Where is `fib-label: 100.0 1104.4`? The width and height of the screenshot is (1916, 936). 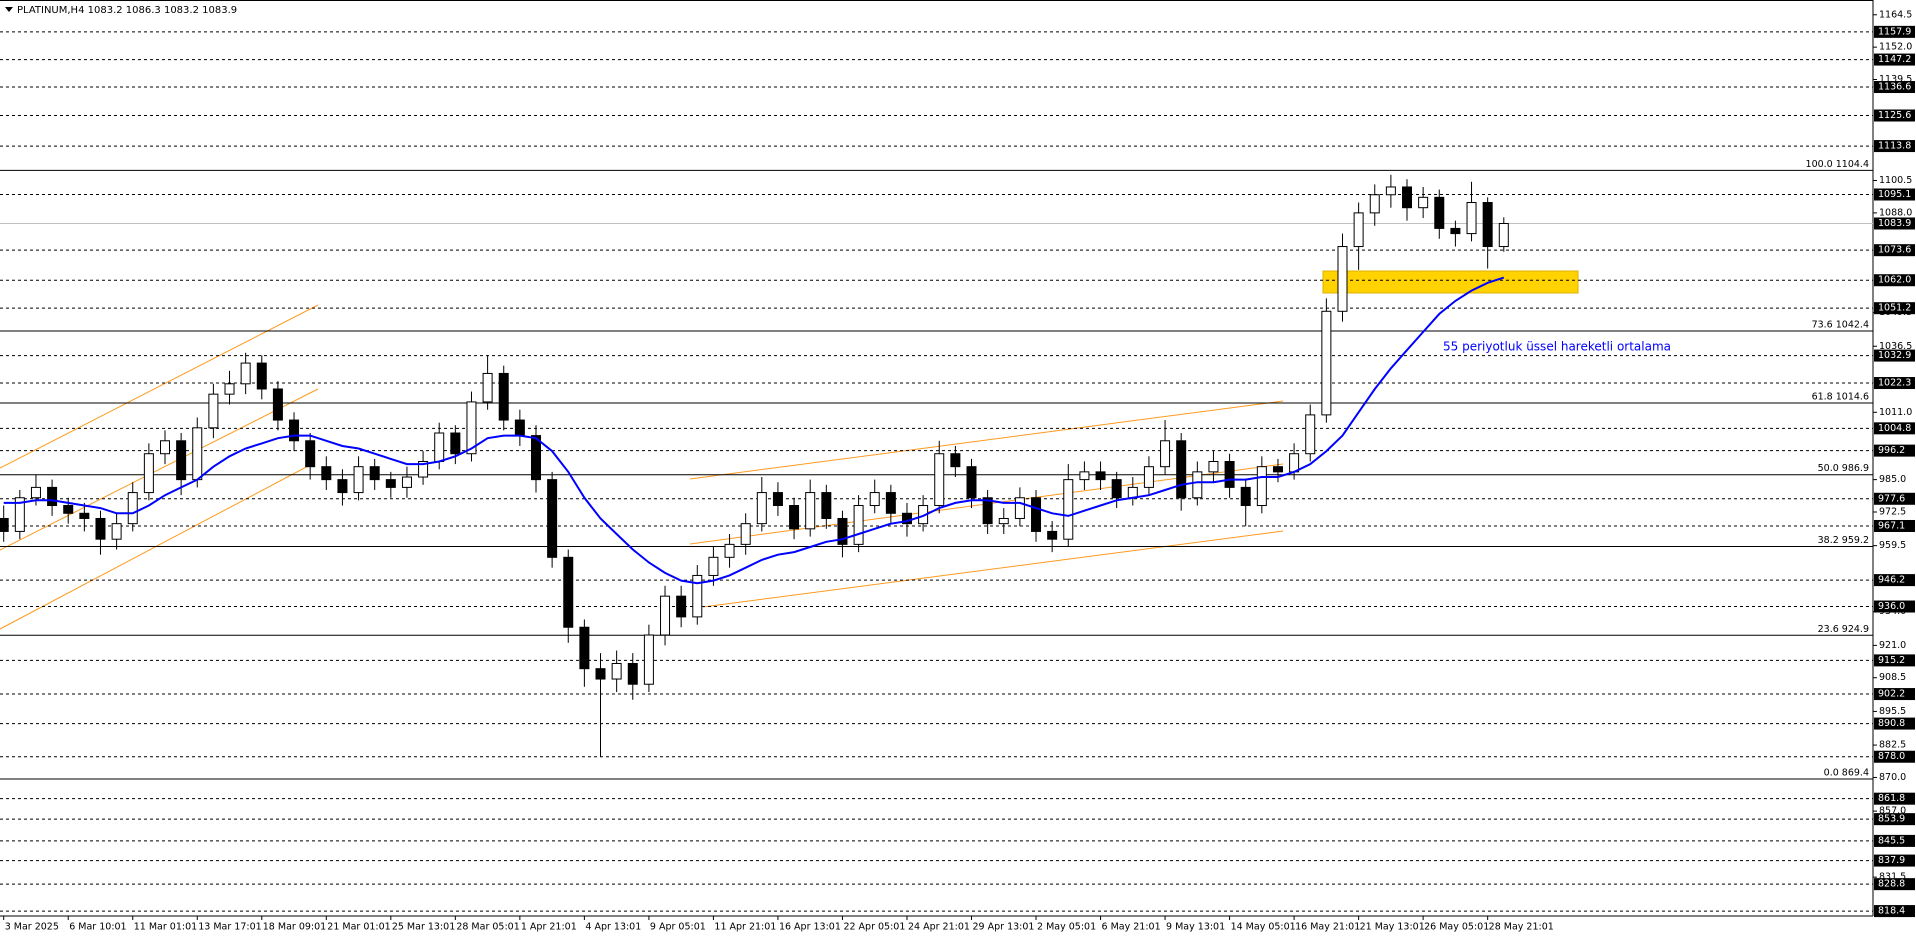
fib-label: 100.0 1104.4 is located at coordinates (1837, 164).